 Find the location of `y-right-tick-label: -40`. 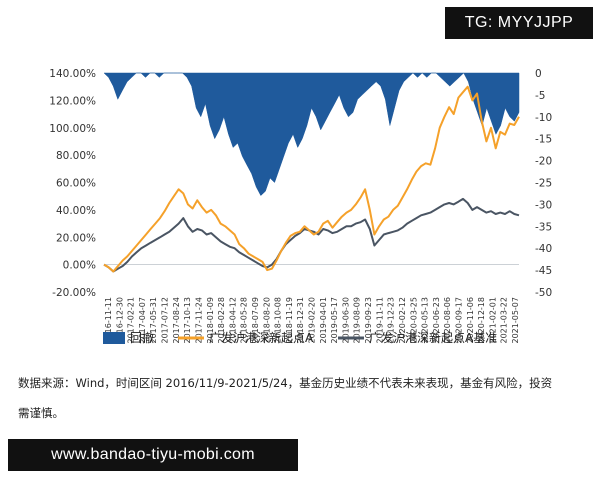

y-right-tick-label: -40 is located at coordinates (543, 249).